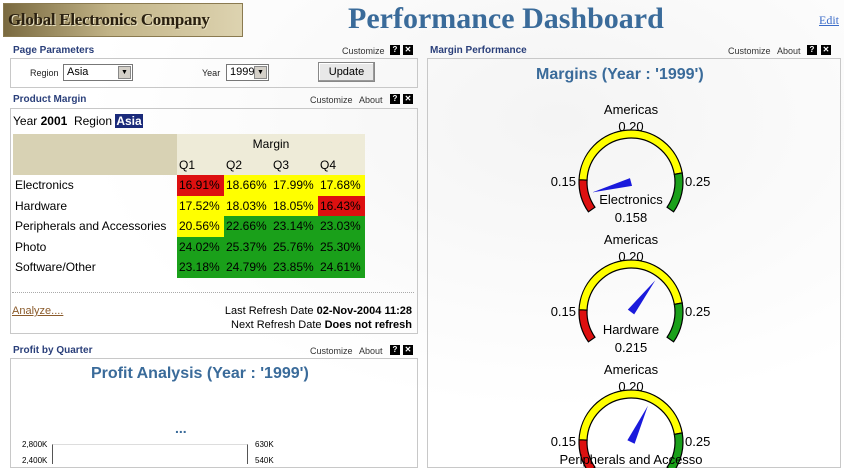 The height and width of the screenshot is (468, 844). Describe the element at coordinates (150, 454) in the screenshot. I see `profit-plot-area` at that location.